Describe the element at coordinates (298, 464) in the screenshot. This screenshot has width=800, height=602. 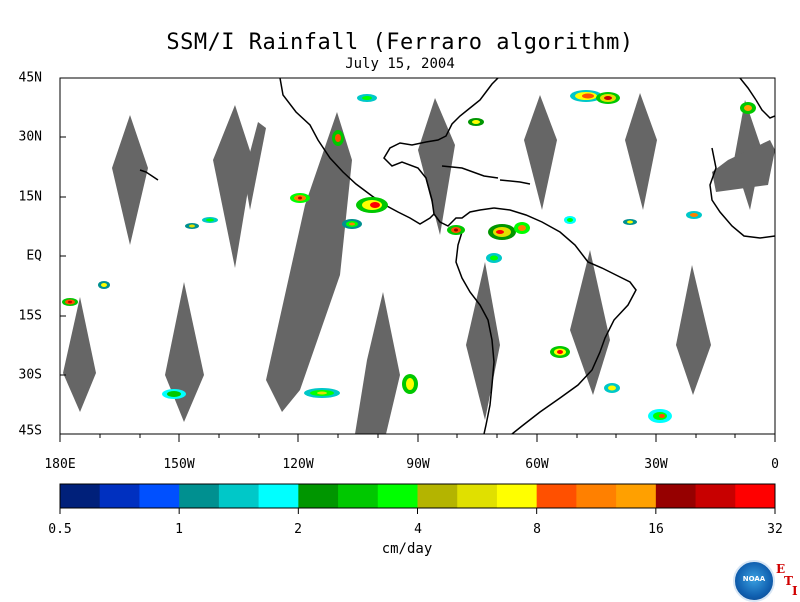
I see `lon-label-120w: 120W` at that location.